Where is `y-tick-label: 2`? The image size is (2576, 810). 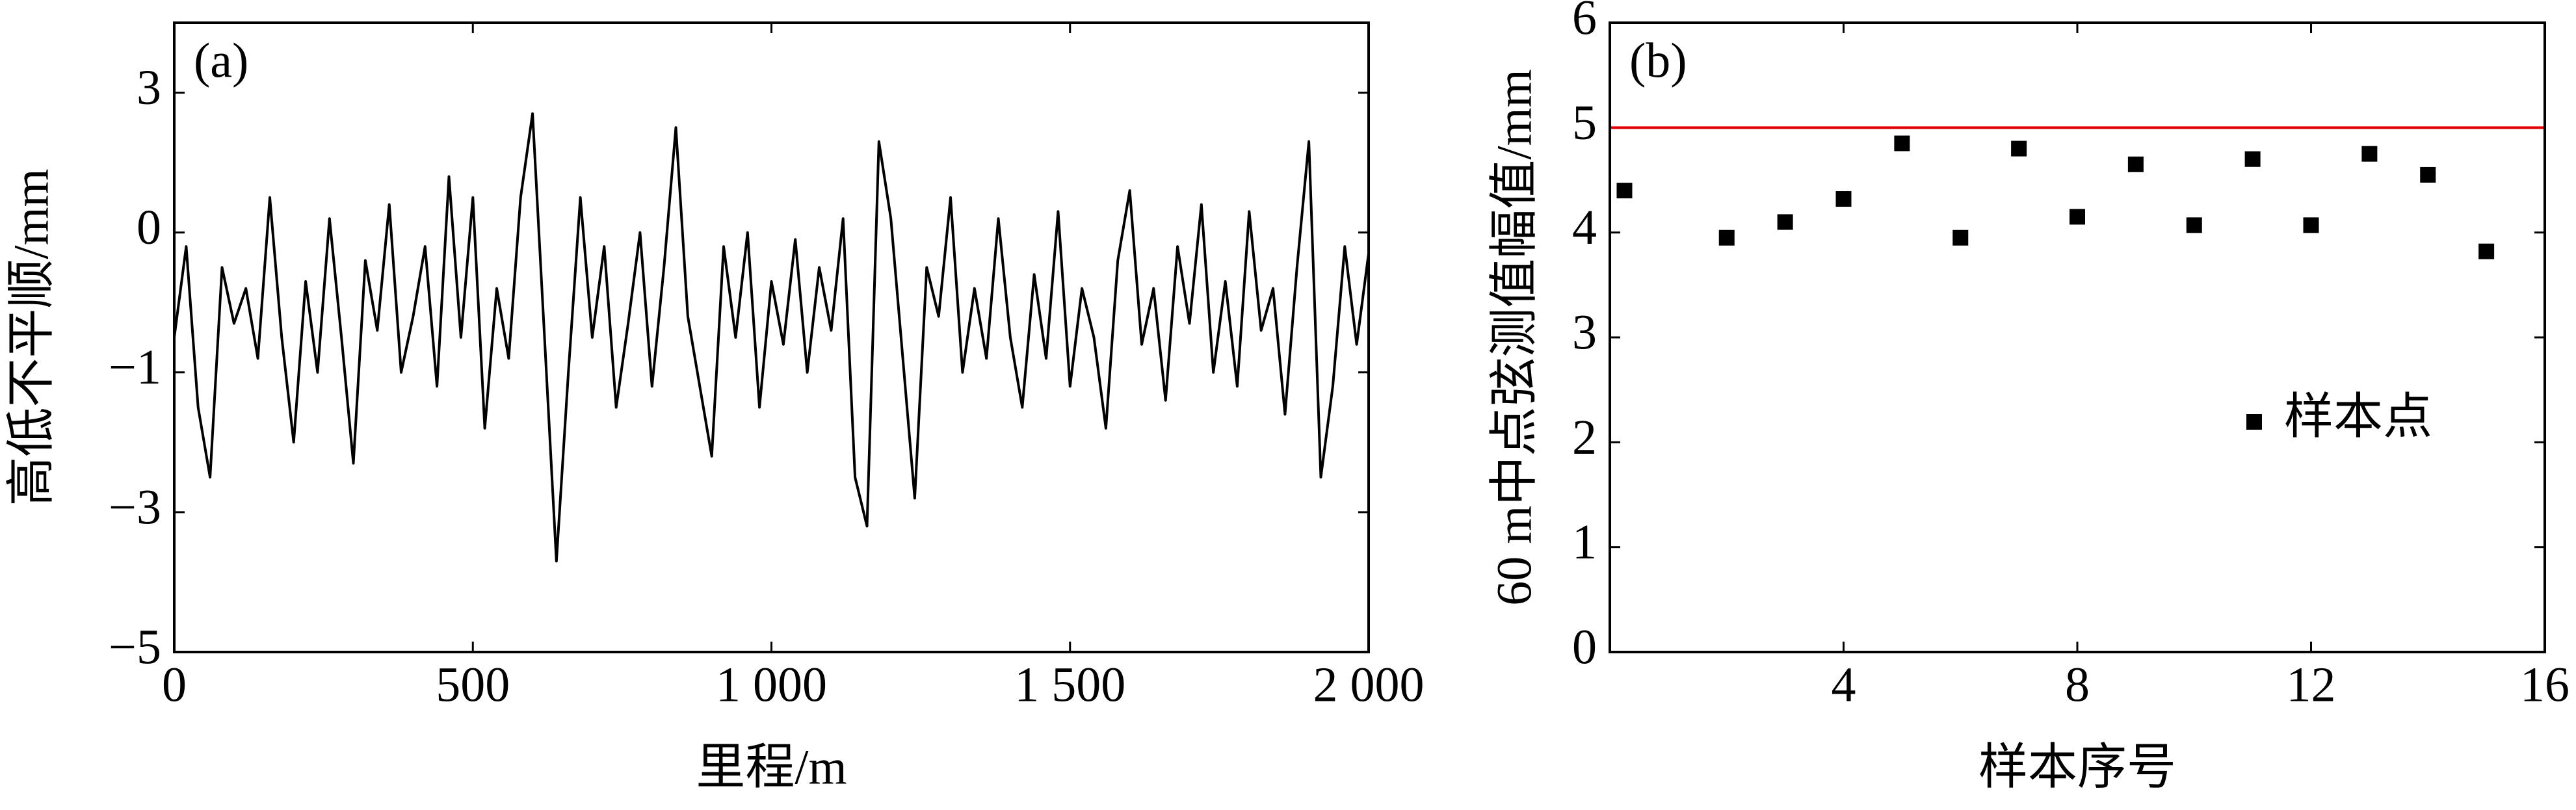
y-tick-label: 2 is located at coordinates (1584, 438).